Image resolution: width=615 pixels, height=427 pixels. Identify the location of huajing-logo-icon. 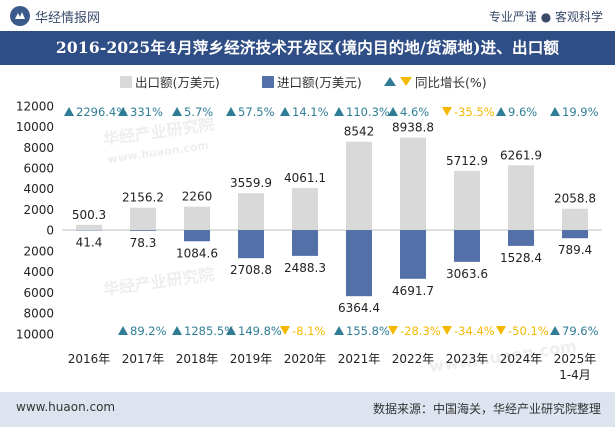
(20, 16).